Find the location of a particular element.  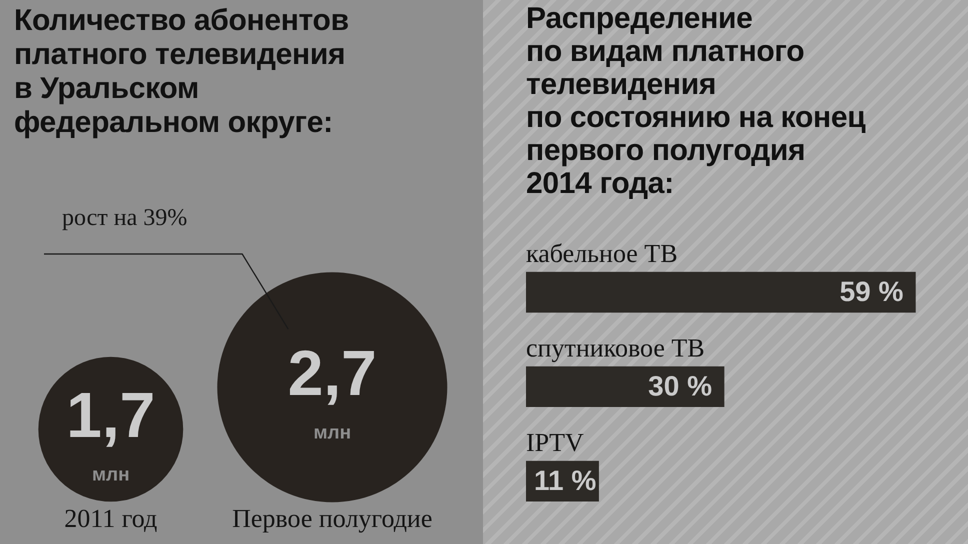

data-label: 1,7 is located at coordinates (111, 414).